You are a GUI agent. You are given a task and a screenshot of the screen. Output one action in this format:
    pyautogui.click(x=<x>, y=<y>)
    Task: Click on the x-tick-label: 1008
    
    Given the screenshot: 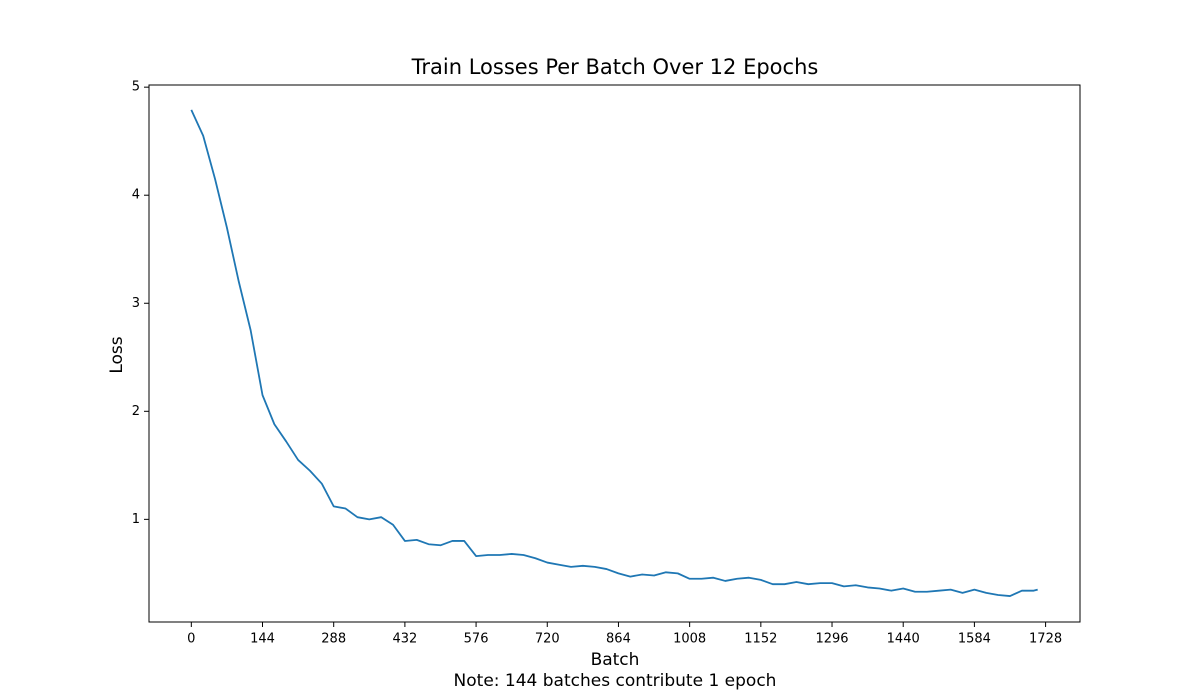 What is the action you would take?
    pyautogui.click(x=689, y=639)
    